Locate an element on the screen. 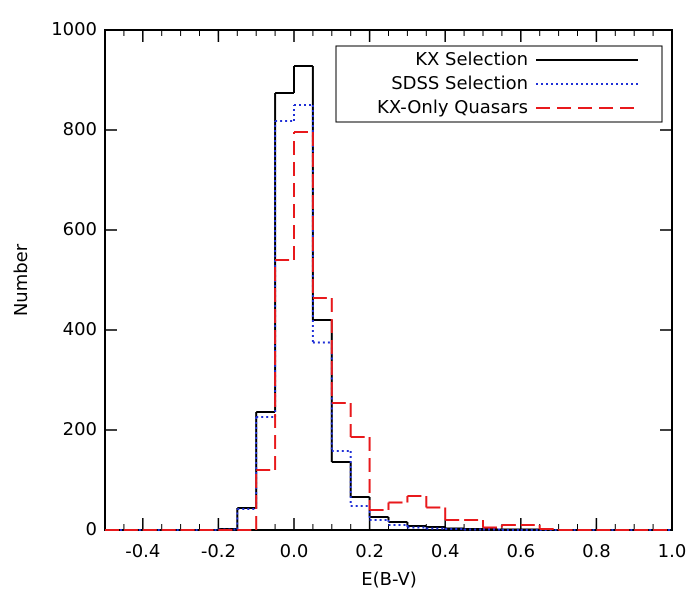 Image resolution: width=700 pixels, height=600 pixels. legend-label: SDSS Selection is located at coordinates (459, 83).